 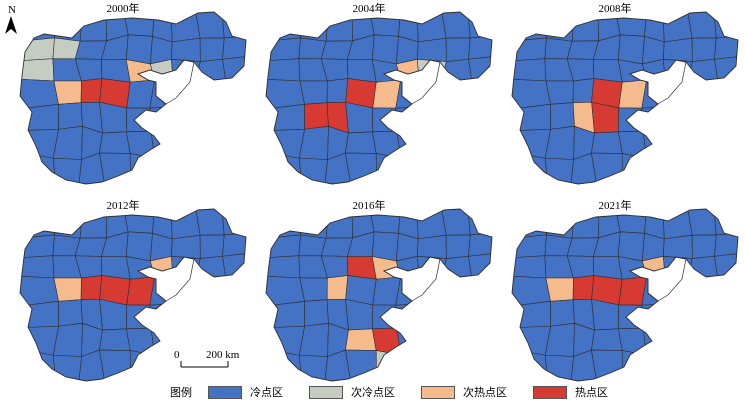 What do you see at coordinates (570, 392) in the screenshot?
I see `legend-item-hot: 热点区` at bounding box center [570, 392].